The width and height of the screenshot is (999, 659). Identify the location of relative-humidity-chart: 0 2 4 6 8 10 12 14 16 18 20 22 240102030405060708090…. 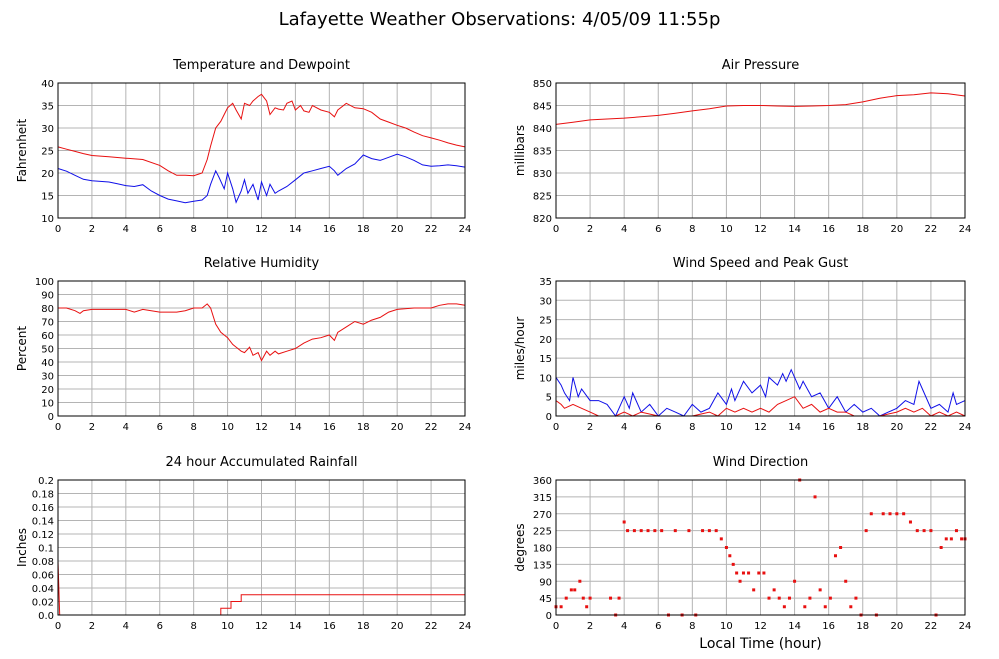
(243, 344).